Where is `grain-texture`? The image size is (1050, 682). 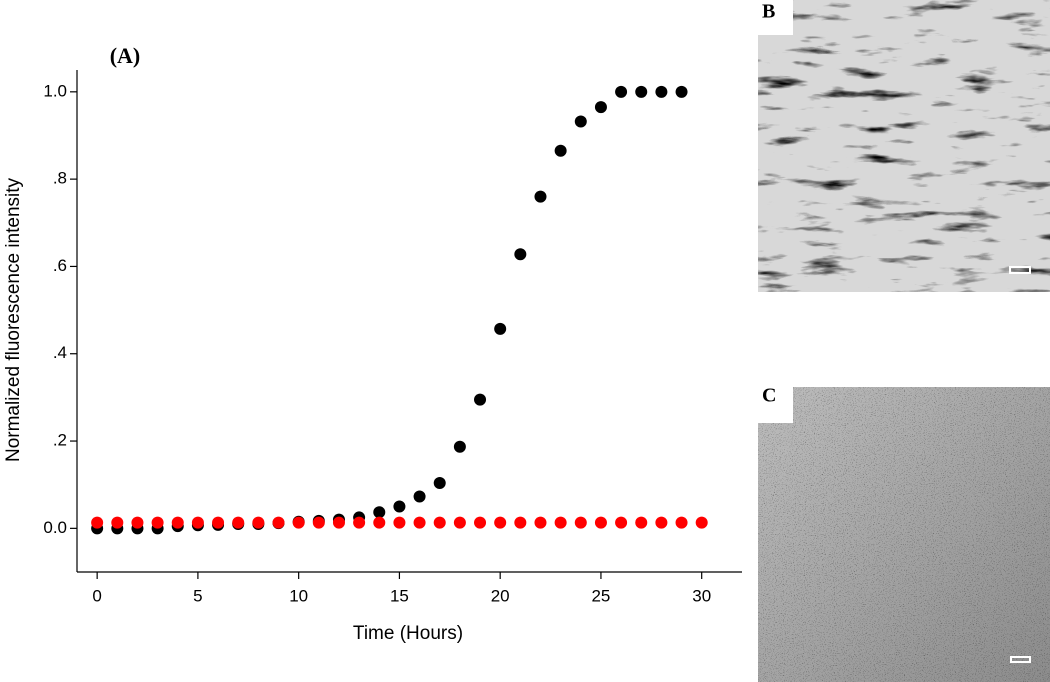 grain-texture is located at coordinates (904, 534).